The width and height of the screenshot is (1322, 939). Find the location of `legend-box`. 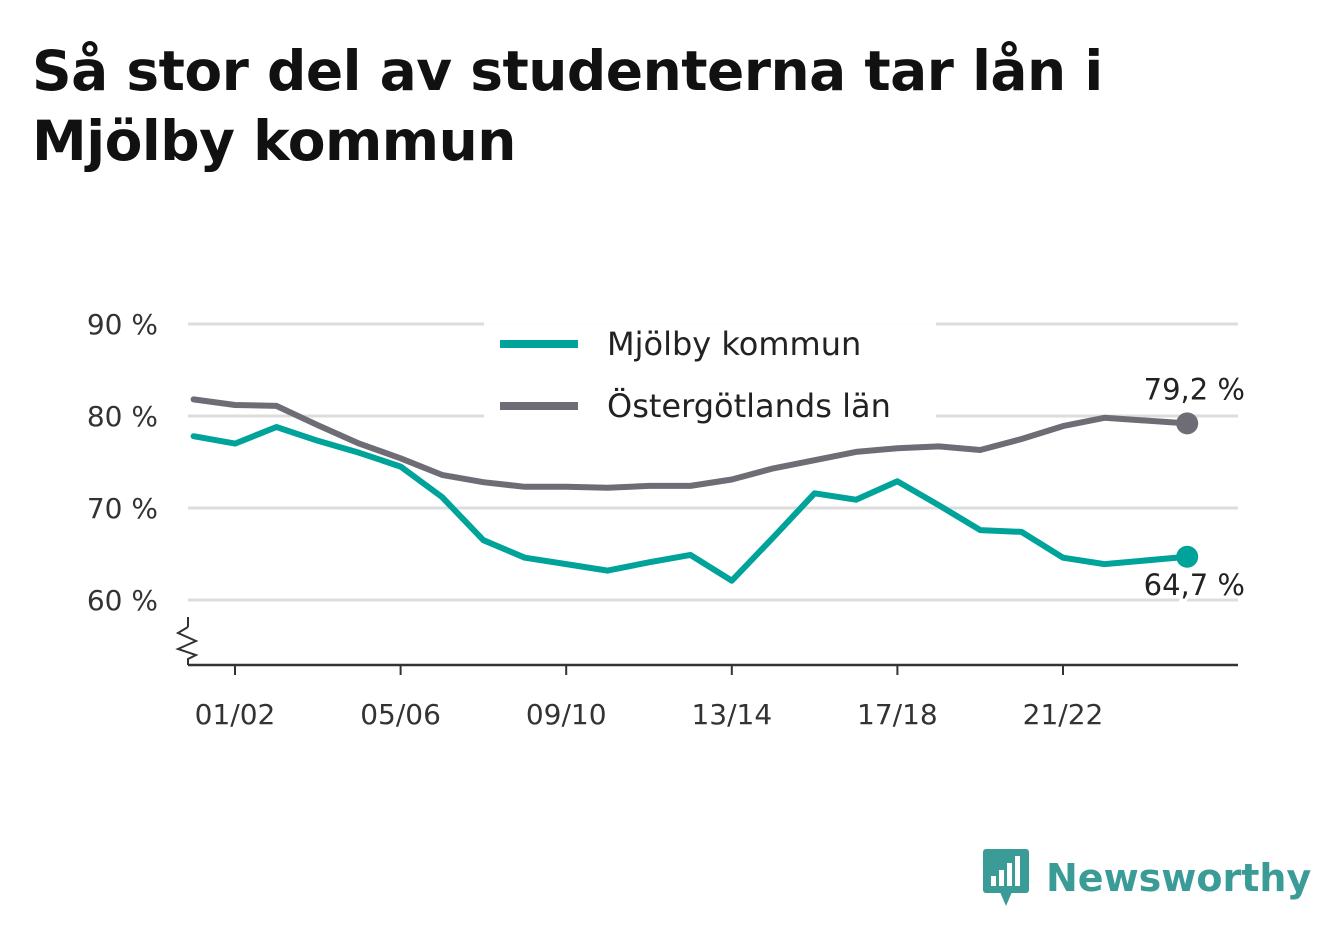

legend-box is located at coordinates (710, 379).